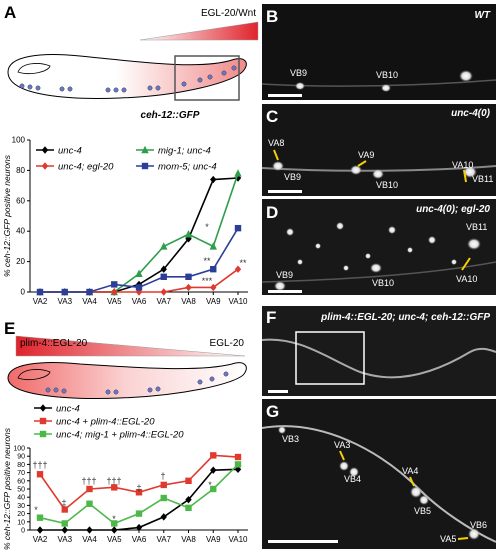  Describe the element at coordinates (127, 380) in the screenshot. I see `worm` at that location.